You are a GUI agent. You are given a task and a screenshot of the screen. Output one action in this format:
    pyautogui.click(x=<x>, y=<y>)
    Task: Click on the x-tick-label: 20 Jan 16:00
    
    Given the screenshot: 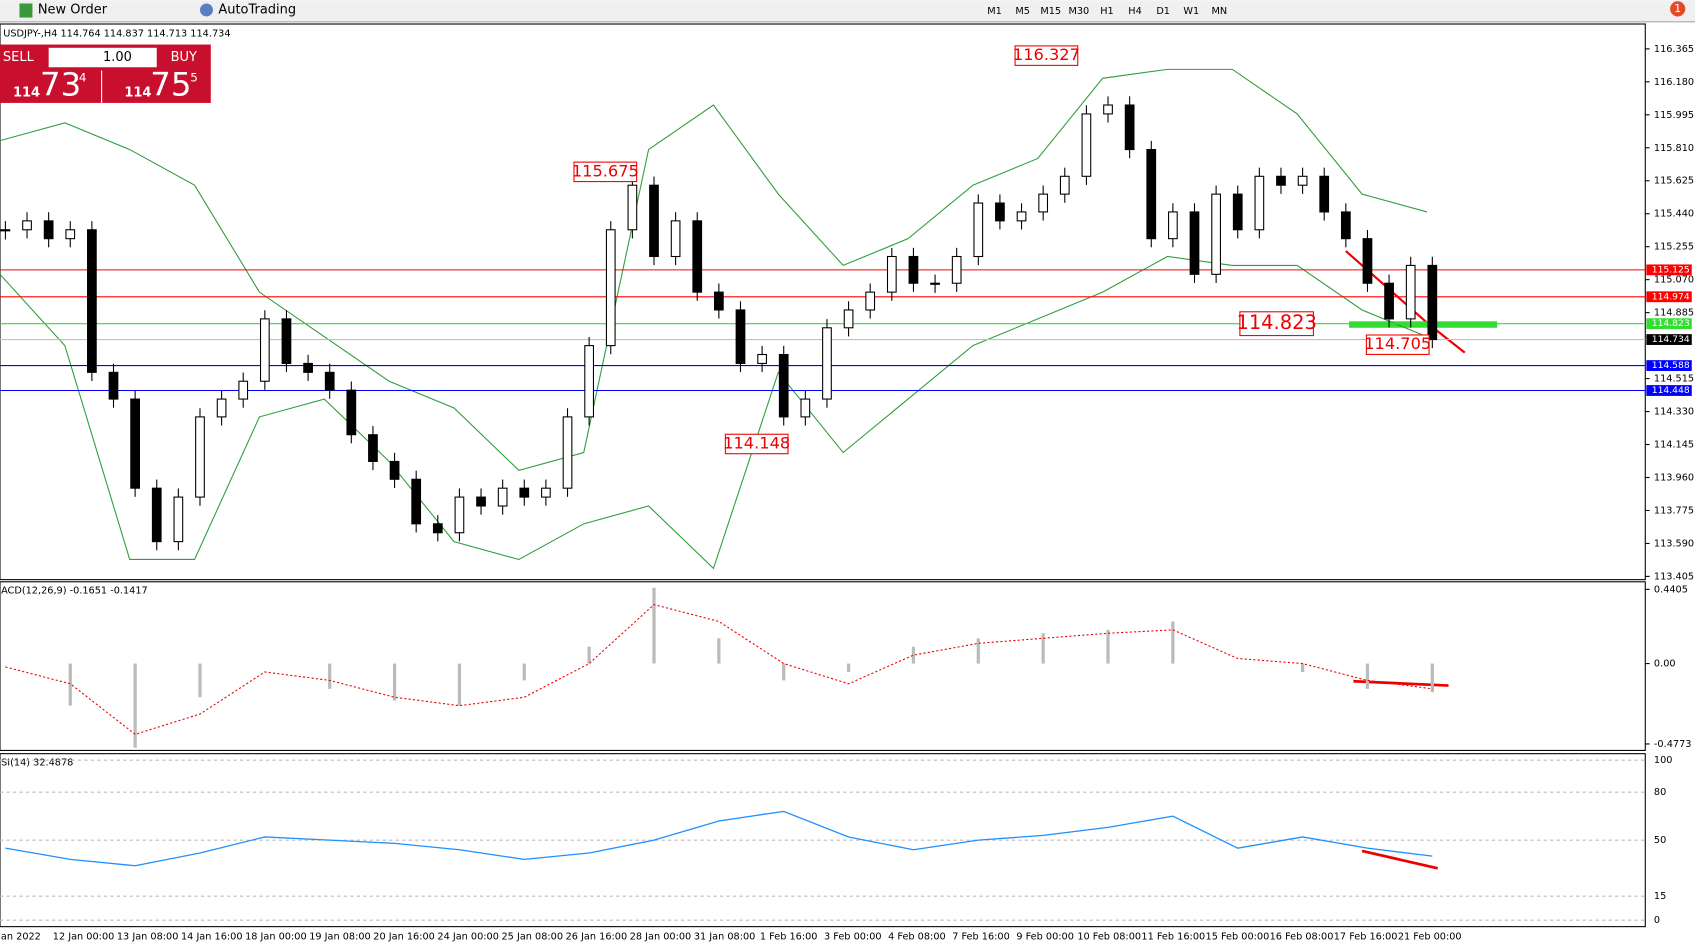 What is the action you would take?
    pyautogui.click(x=404, y=936)
    